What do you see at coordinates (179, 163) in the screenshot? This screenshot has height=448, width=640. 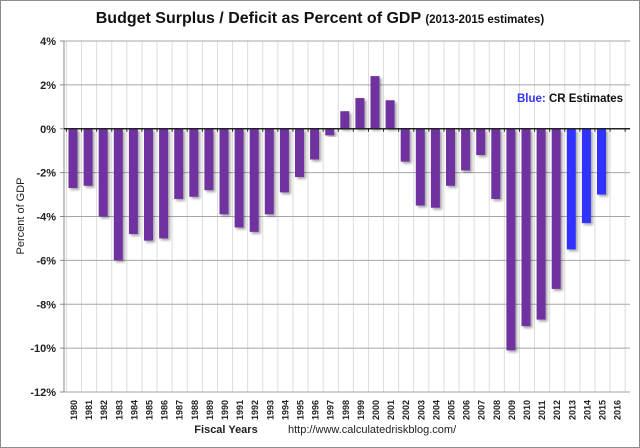 I see `bar-1987` at bounding box center [179, 163].